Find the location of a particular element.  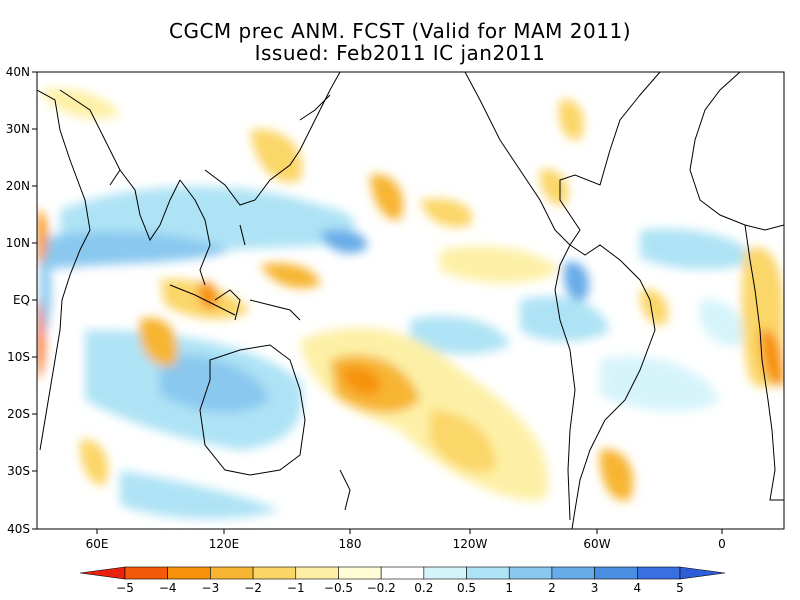

lon-label-120w: 120W is located at coordinates (470, 544).